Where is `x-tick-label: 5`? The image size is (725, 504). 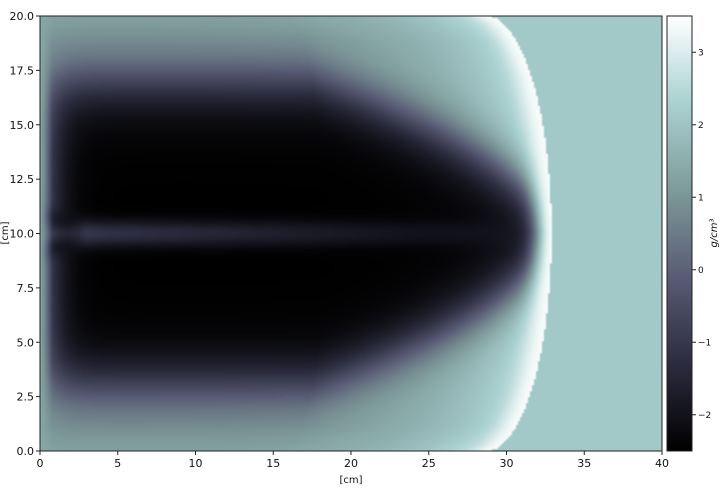 x-tick-label: 5 is located at coordinates (117, 463).